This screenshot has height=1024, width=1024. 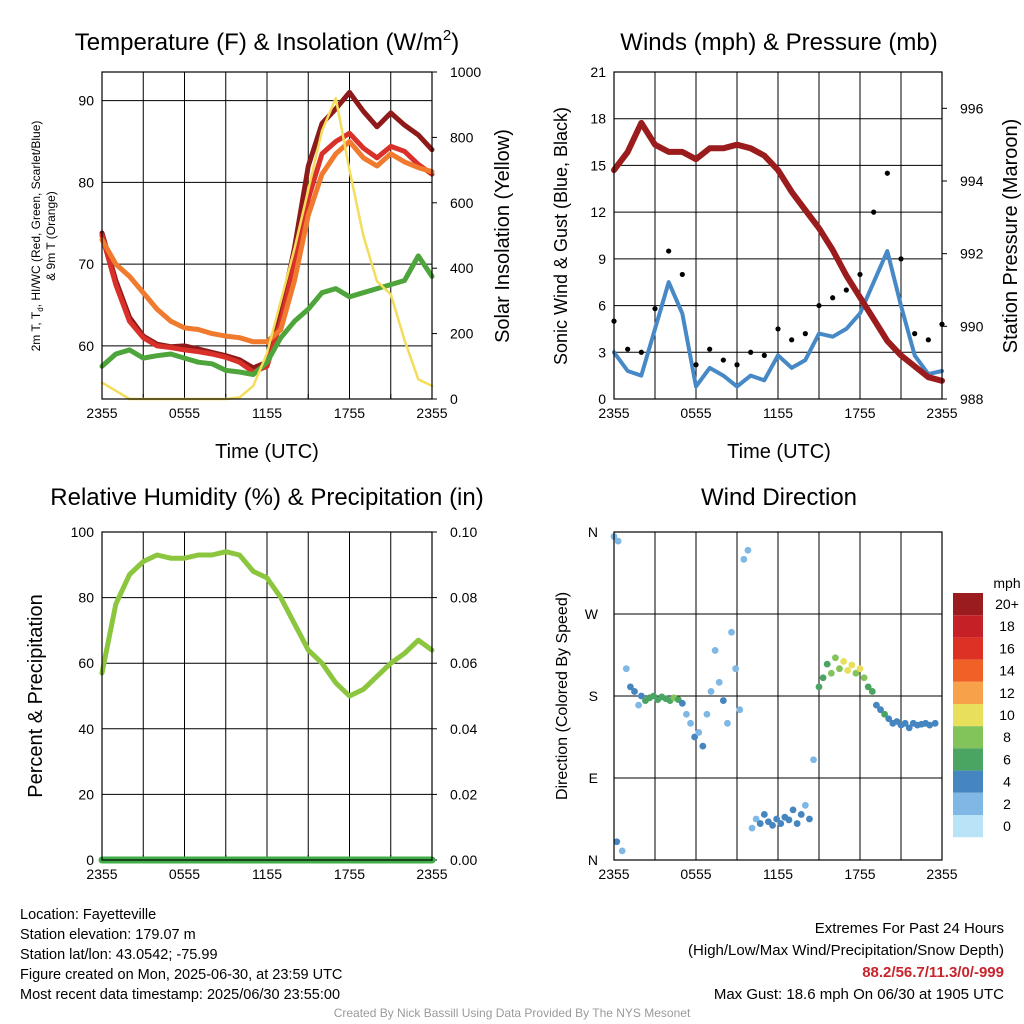 What do you see at coordinates (972, 108) in the screenshot?
I see `y-tick-label-right: 996` at bounding box center [972, 108].